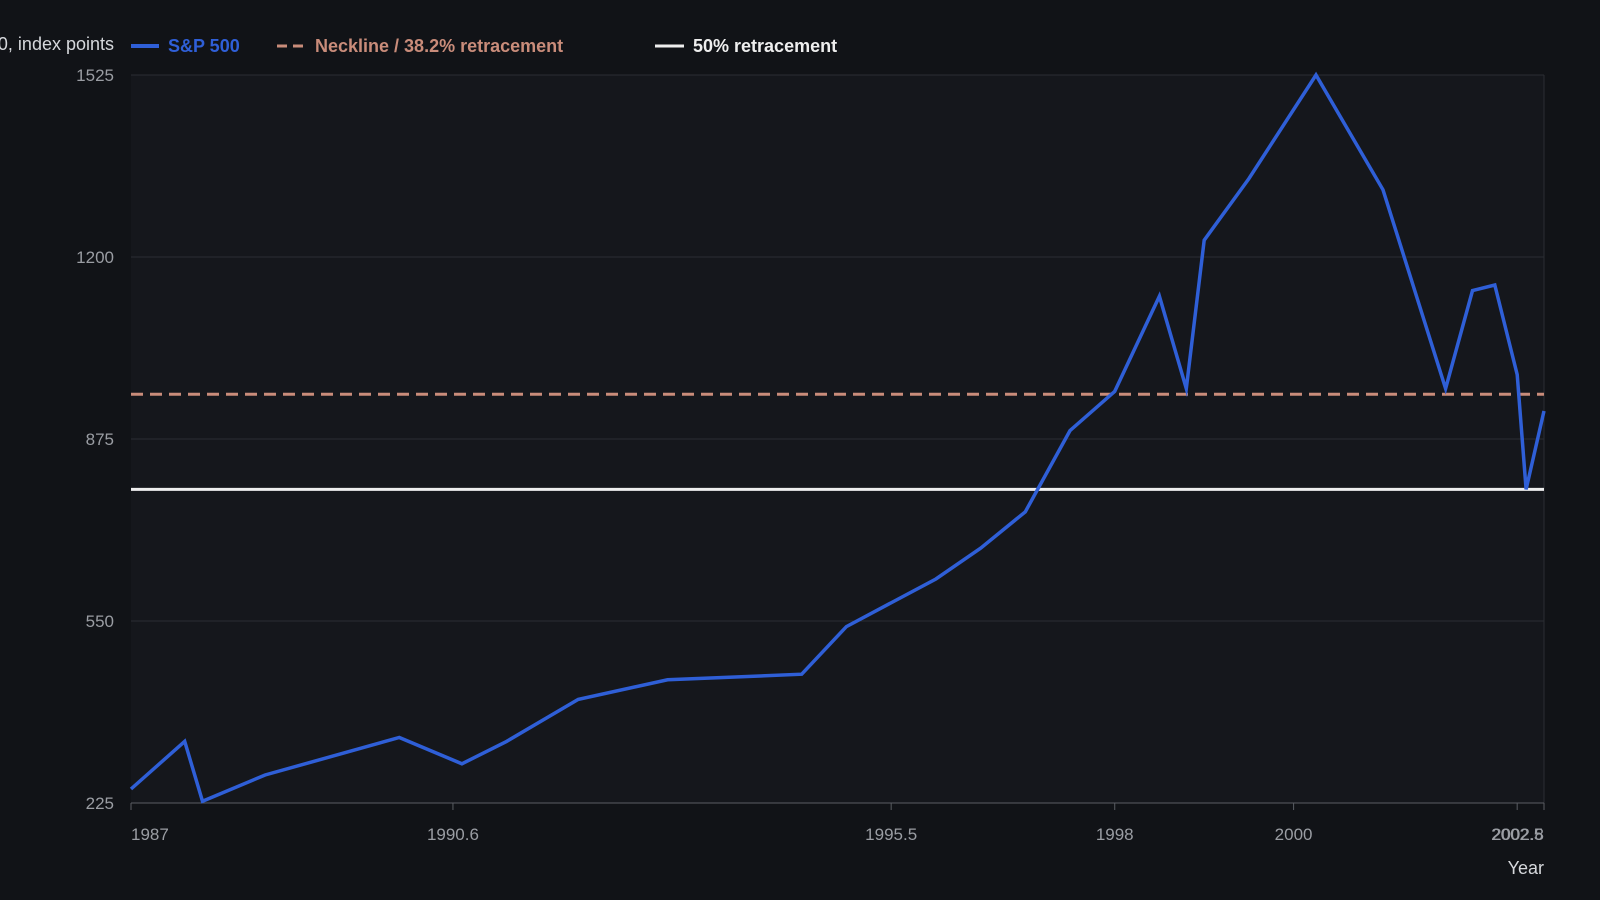 This screenshot has width=1600, height=900. Describe the element at coordinates (439, 46) in the screenshot. I see `legend-label-neckline: Neckline / 38.2% retracement` at that location.